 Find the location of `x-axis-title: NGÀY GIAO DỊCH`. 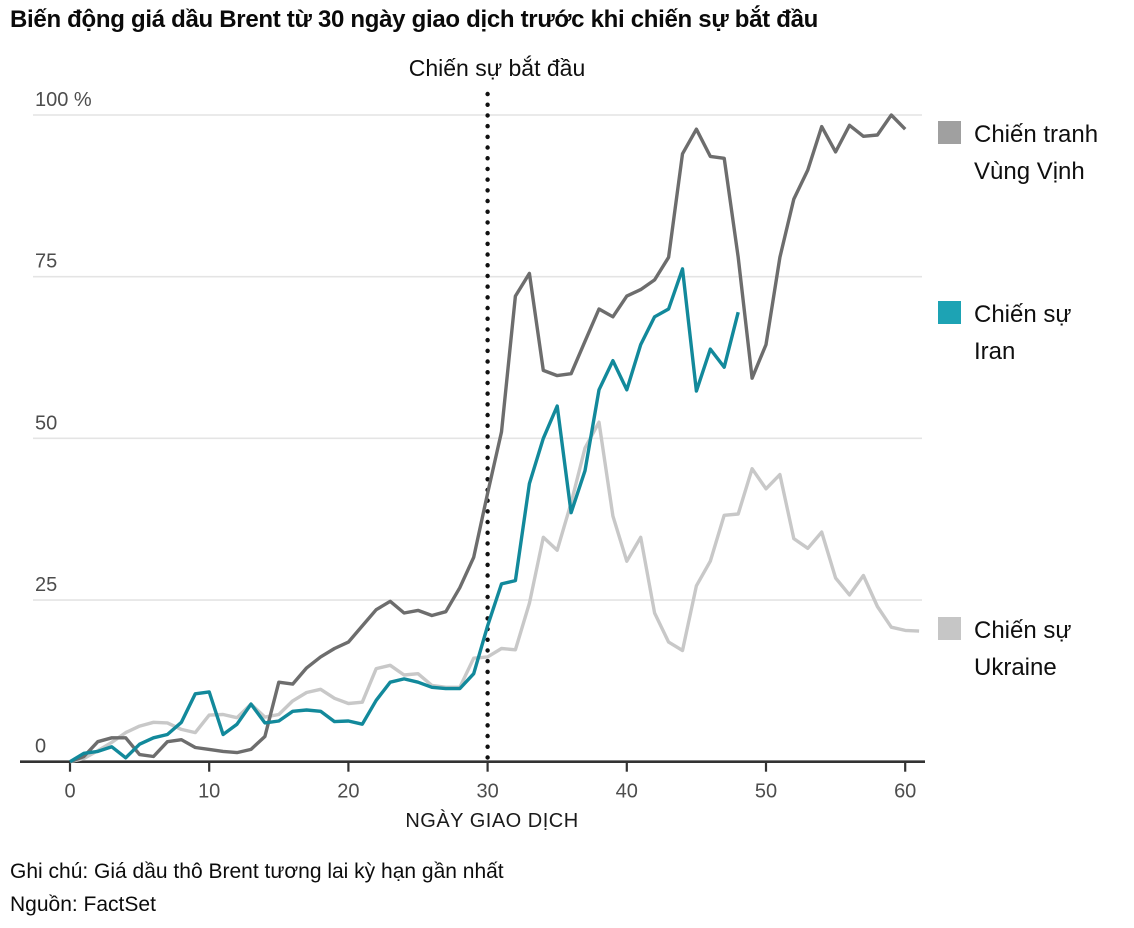

x-axis-title: NGÀY GIAO DỊCH is located at coordinates (492, 821).